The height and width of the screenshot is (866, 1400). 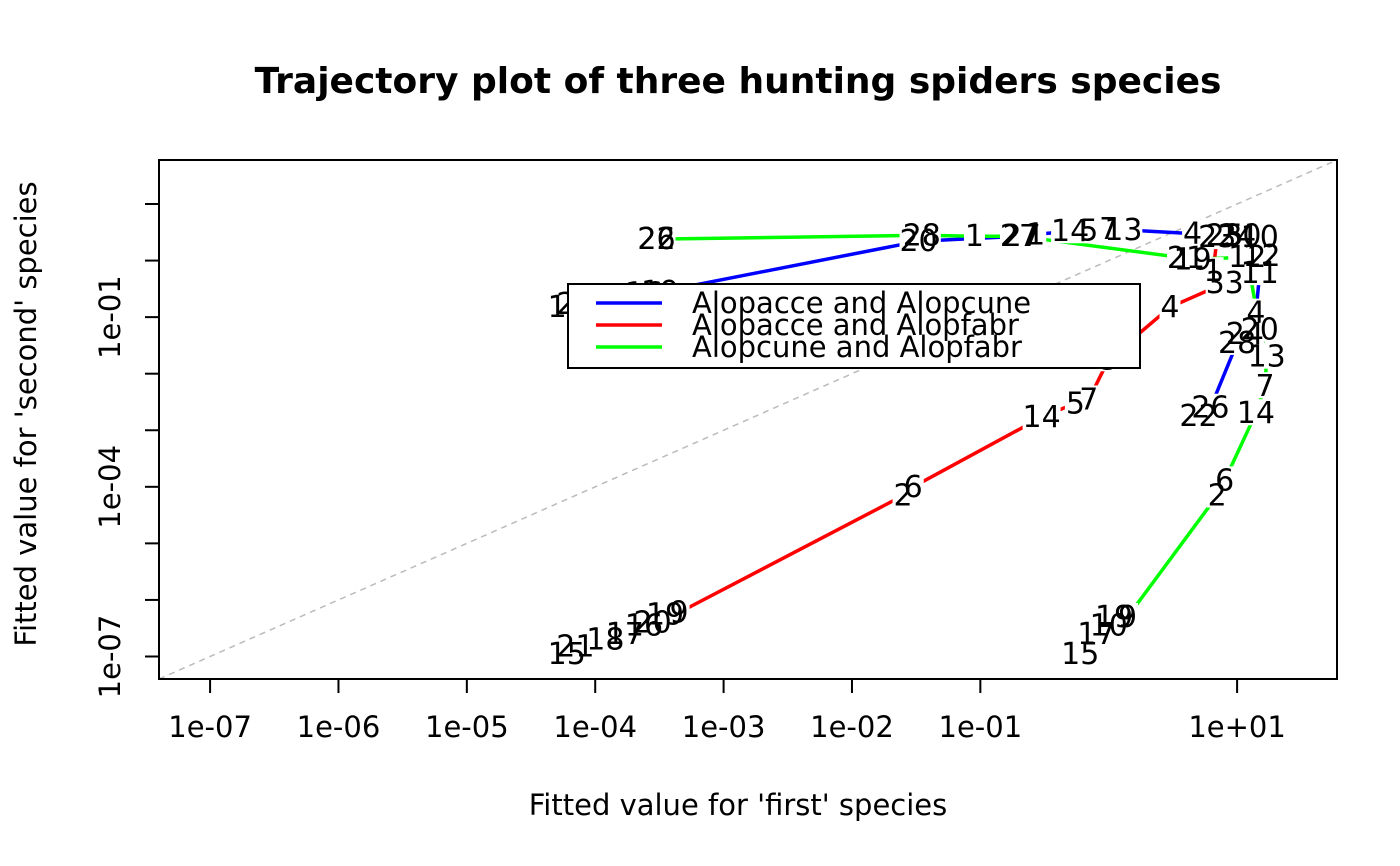 I want to click on x-tick-label: 1e-03, so click(x=724, y=727).